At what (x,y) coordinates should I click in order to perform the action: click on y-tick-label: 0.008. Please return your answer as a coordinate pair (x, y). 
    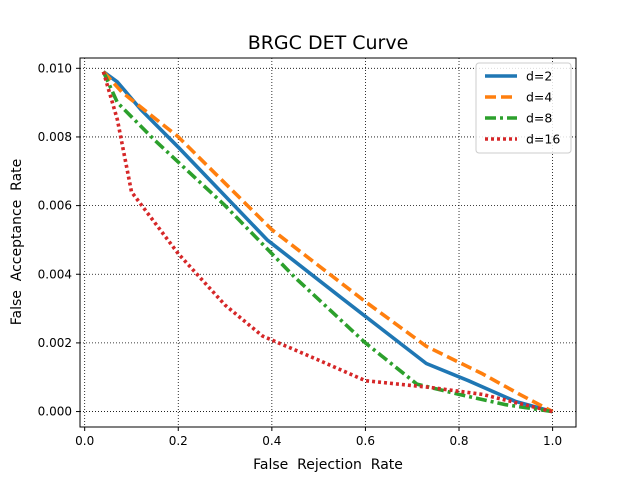
    Looking at the image, I should click on (55, 137).